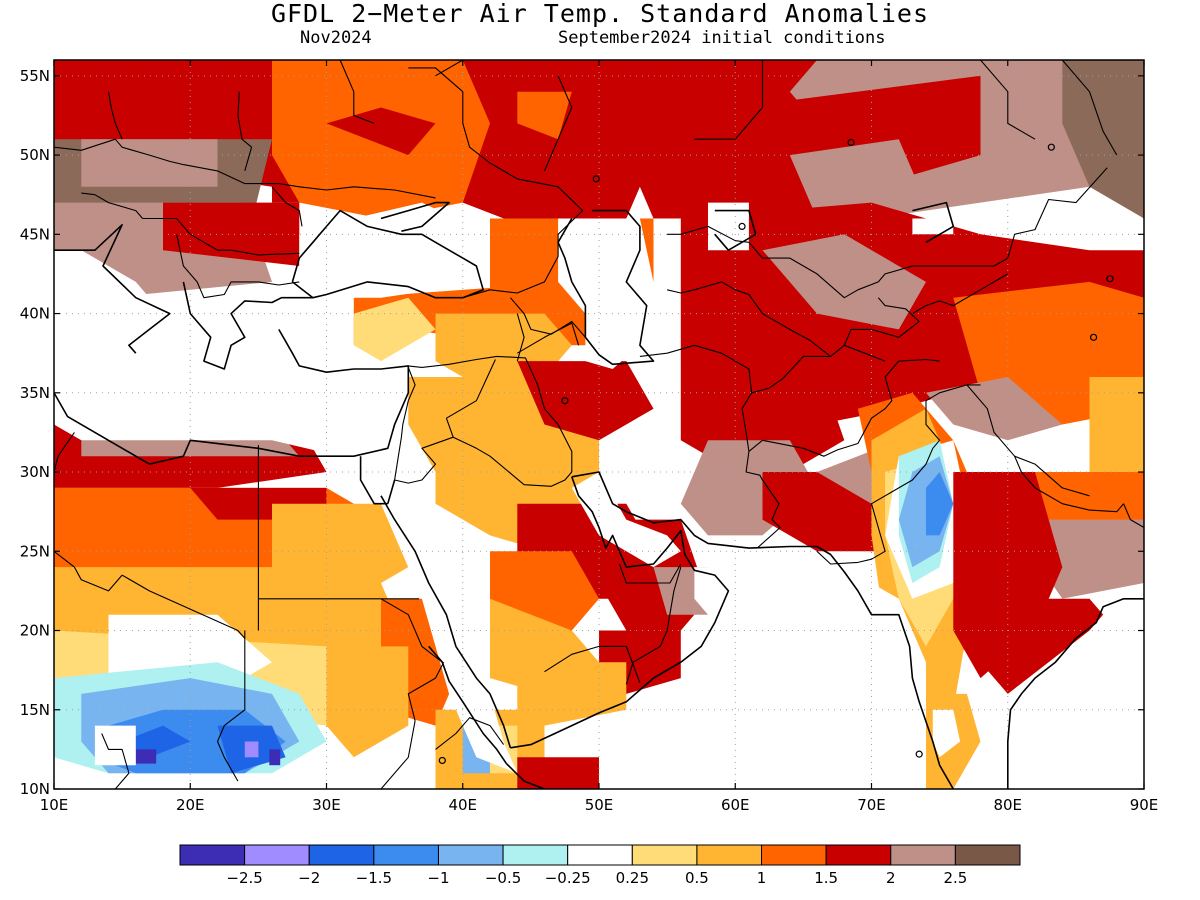 The height and width of the screenshot is (900, 1200). Describe the element at coordinates (35, 76) in the screenshot. I see `lat-tick-label-9: 55N` at that location.